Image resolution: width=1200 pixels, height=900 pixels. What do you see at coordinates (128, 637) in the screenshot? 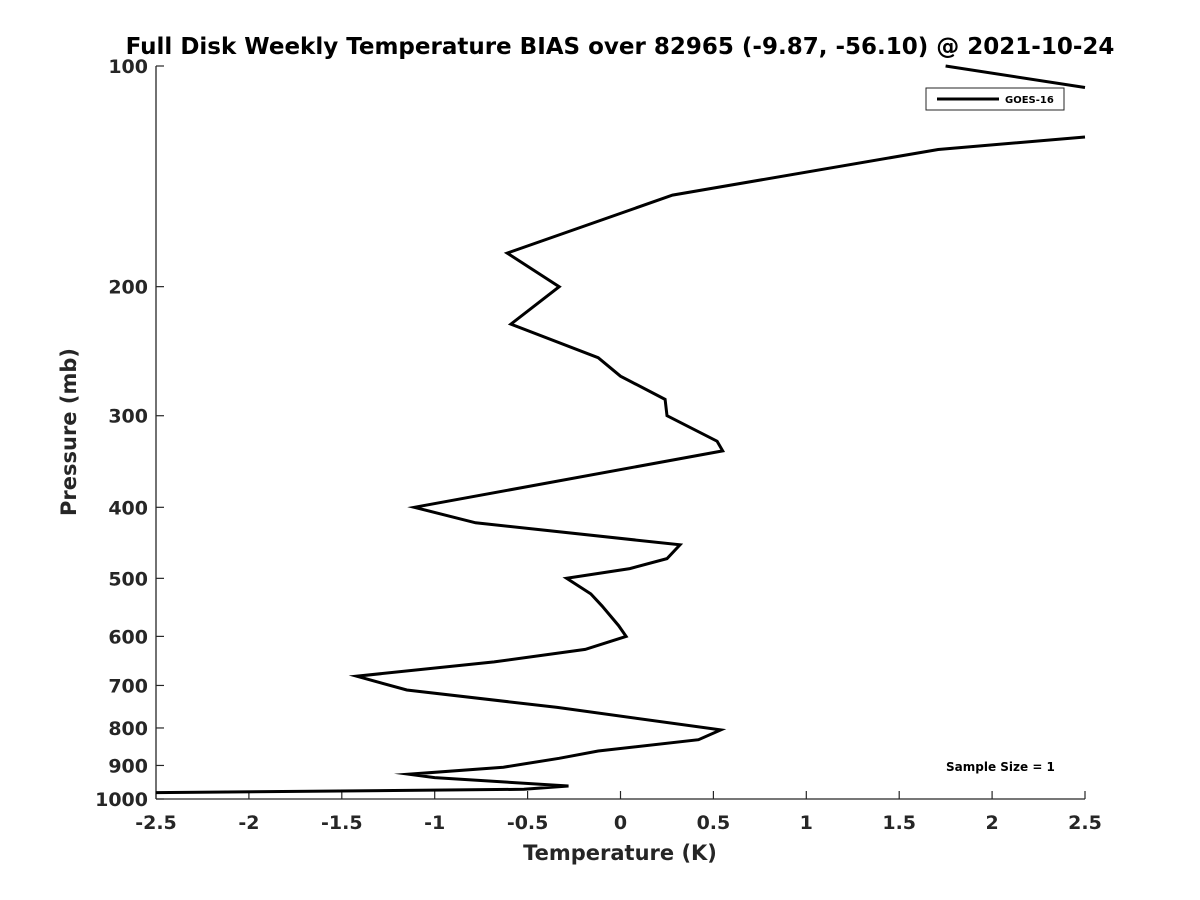
I see `y-tick-label: 600` at bounding box center [128, 637].